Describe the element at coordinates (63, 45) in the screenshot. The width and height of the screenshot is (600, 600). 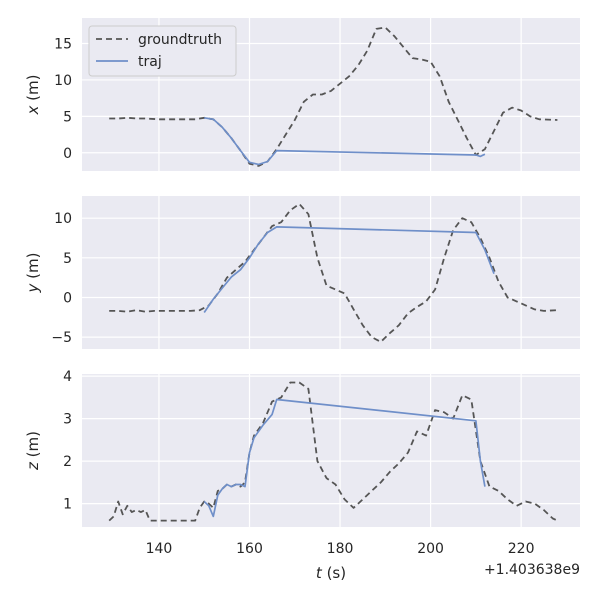
I see `y-tick-label: 15` at that location.